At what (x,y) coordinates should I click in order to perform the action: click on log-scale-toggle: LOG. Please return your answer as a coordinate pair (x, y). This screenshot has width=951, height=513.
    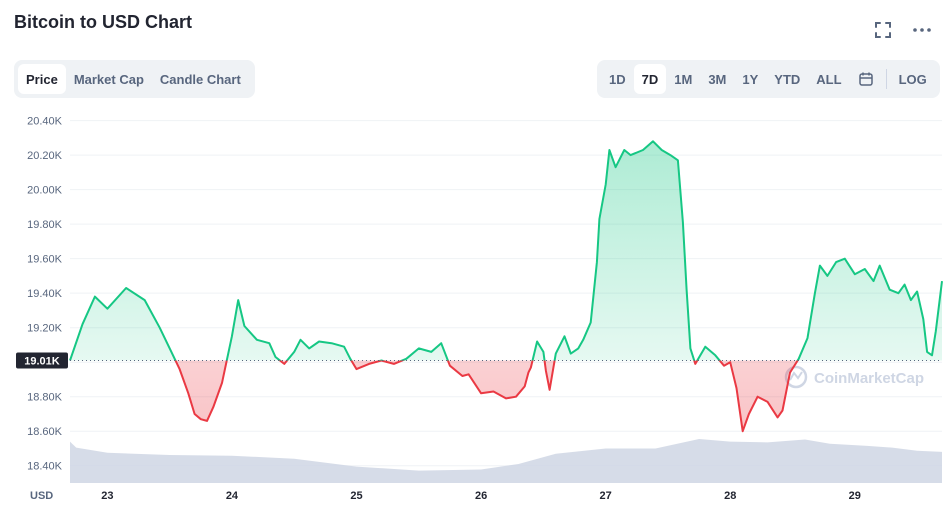
    Looking at the image, I should click on (912, 79).